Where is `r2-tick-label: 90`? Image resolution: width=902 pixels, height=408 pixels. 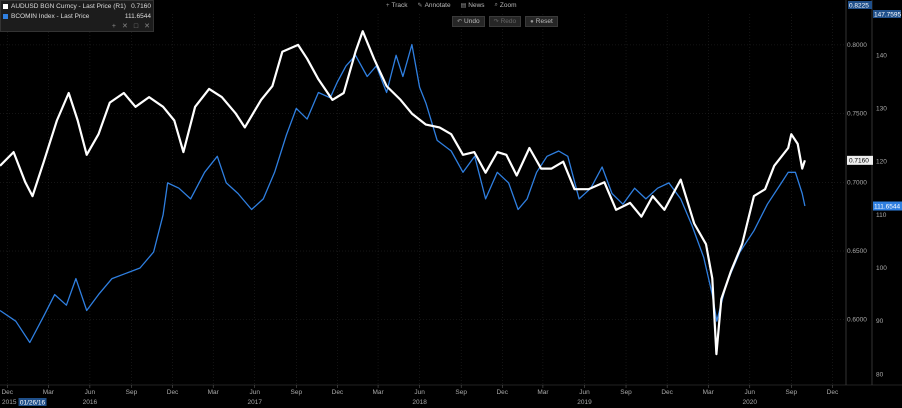 r2-tick-label: 90 is located at coordinates (880, 321).